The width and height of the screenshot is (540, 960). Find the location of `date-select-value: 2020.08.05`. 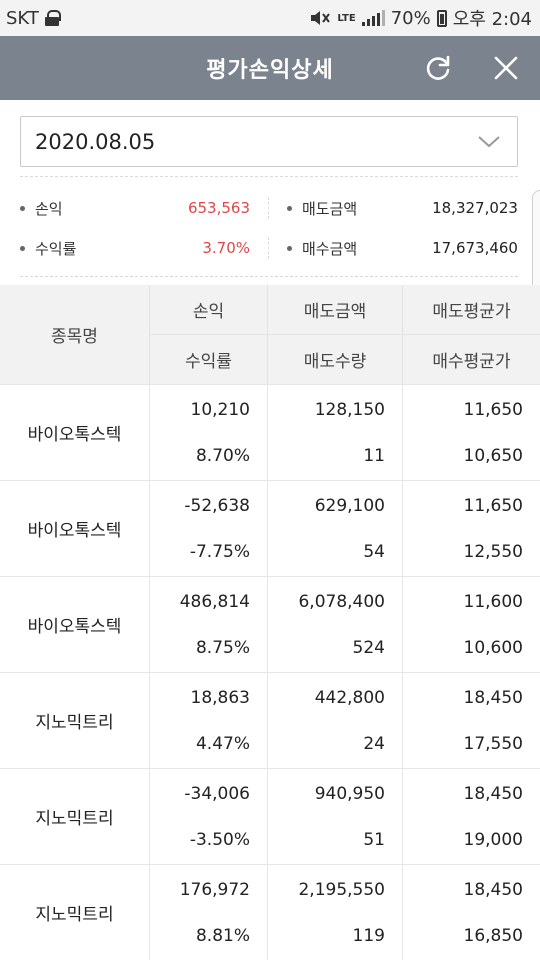

date-select-value: 2020.08.05 is located at coordinates (95, 141).